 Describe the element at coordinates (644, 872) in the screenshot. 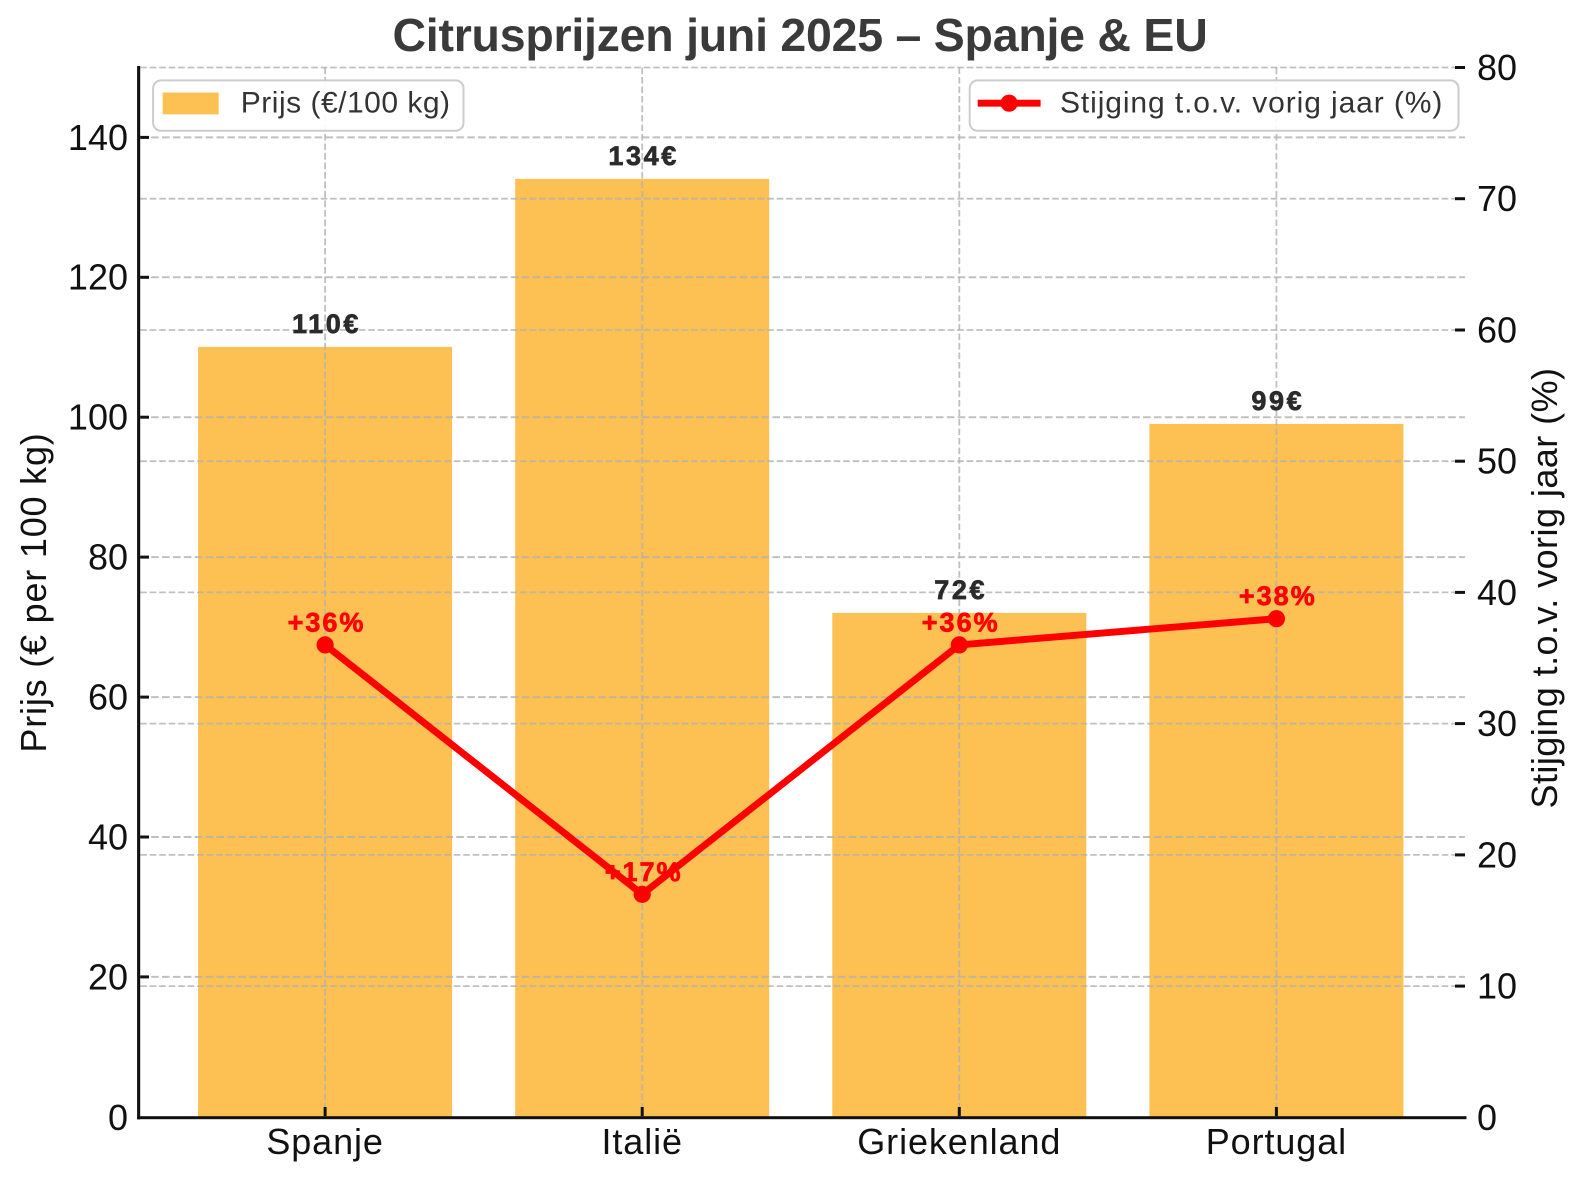

I see `svg-text: +17%` at that location.